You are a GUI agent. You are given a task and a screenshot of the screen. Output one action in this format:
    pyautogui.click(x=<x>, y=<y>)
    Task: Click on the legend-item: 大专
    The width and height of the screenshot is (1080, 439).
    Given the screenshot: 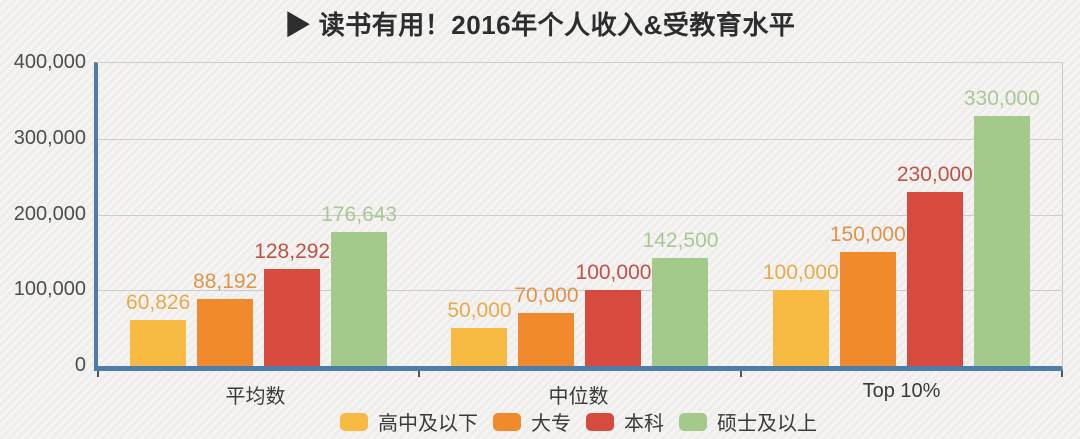 What is the action you would take?
    pyautogui.click(x=532, y=421)
    